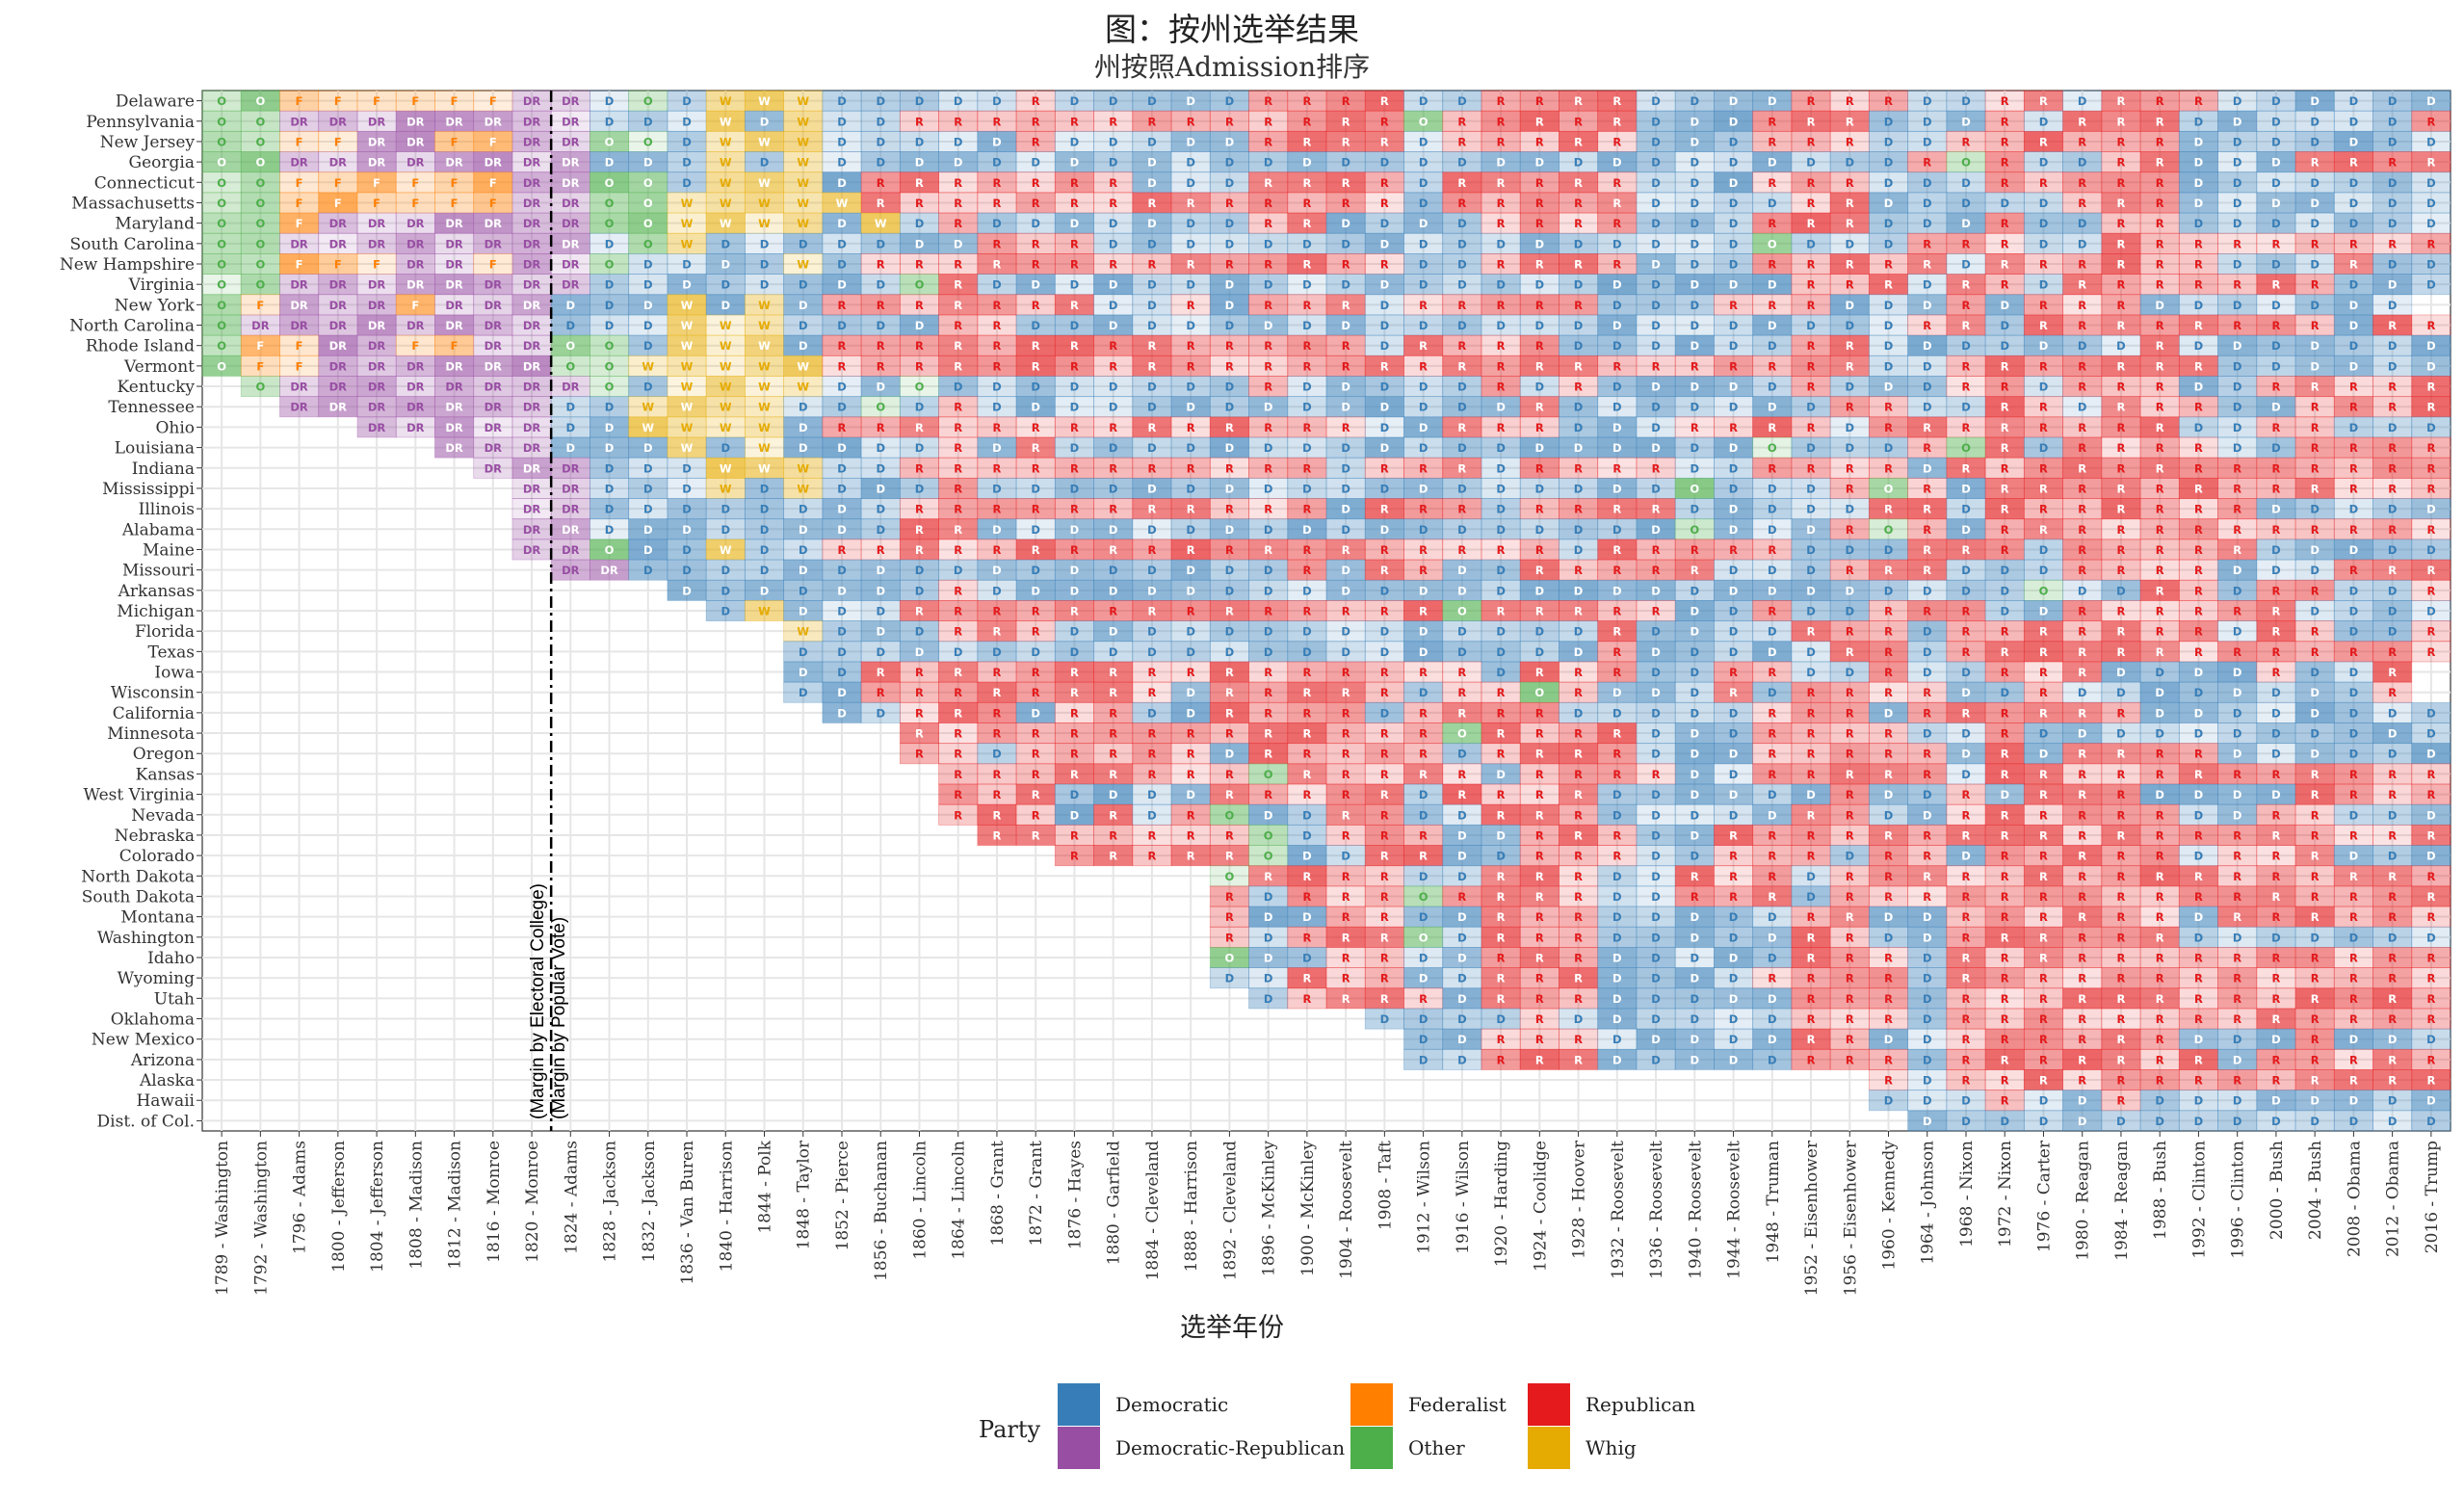 Image resolution: width=2464 pixels, height=1497 pixels. I want to click on legend-swatch, so click(1371, 1448).